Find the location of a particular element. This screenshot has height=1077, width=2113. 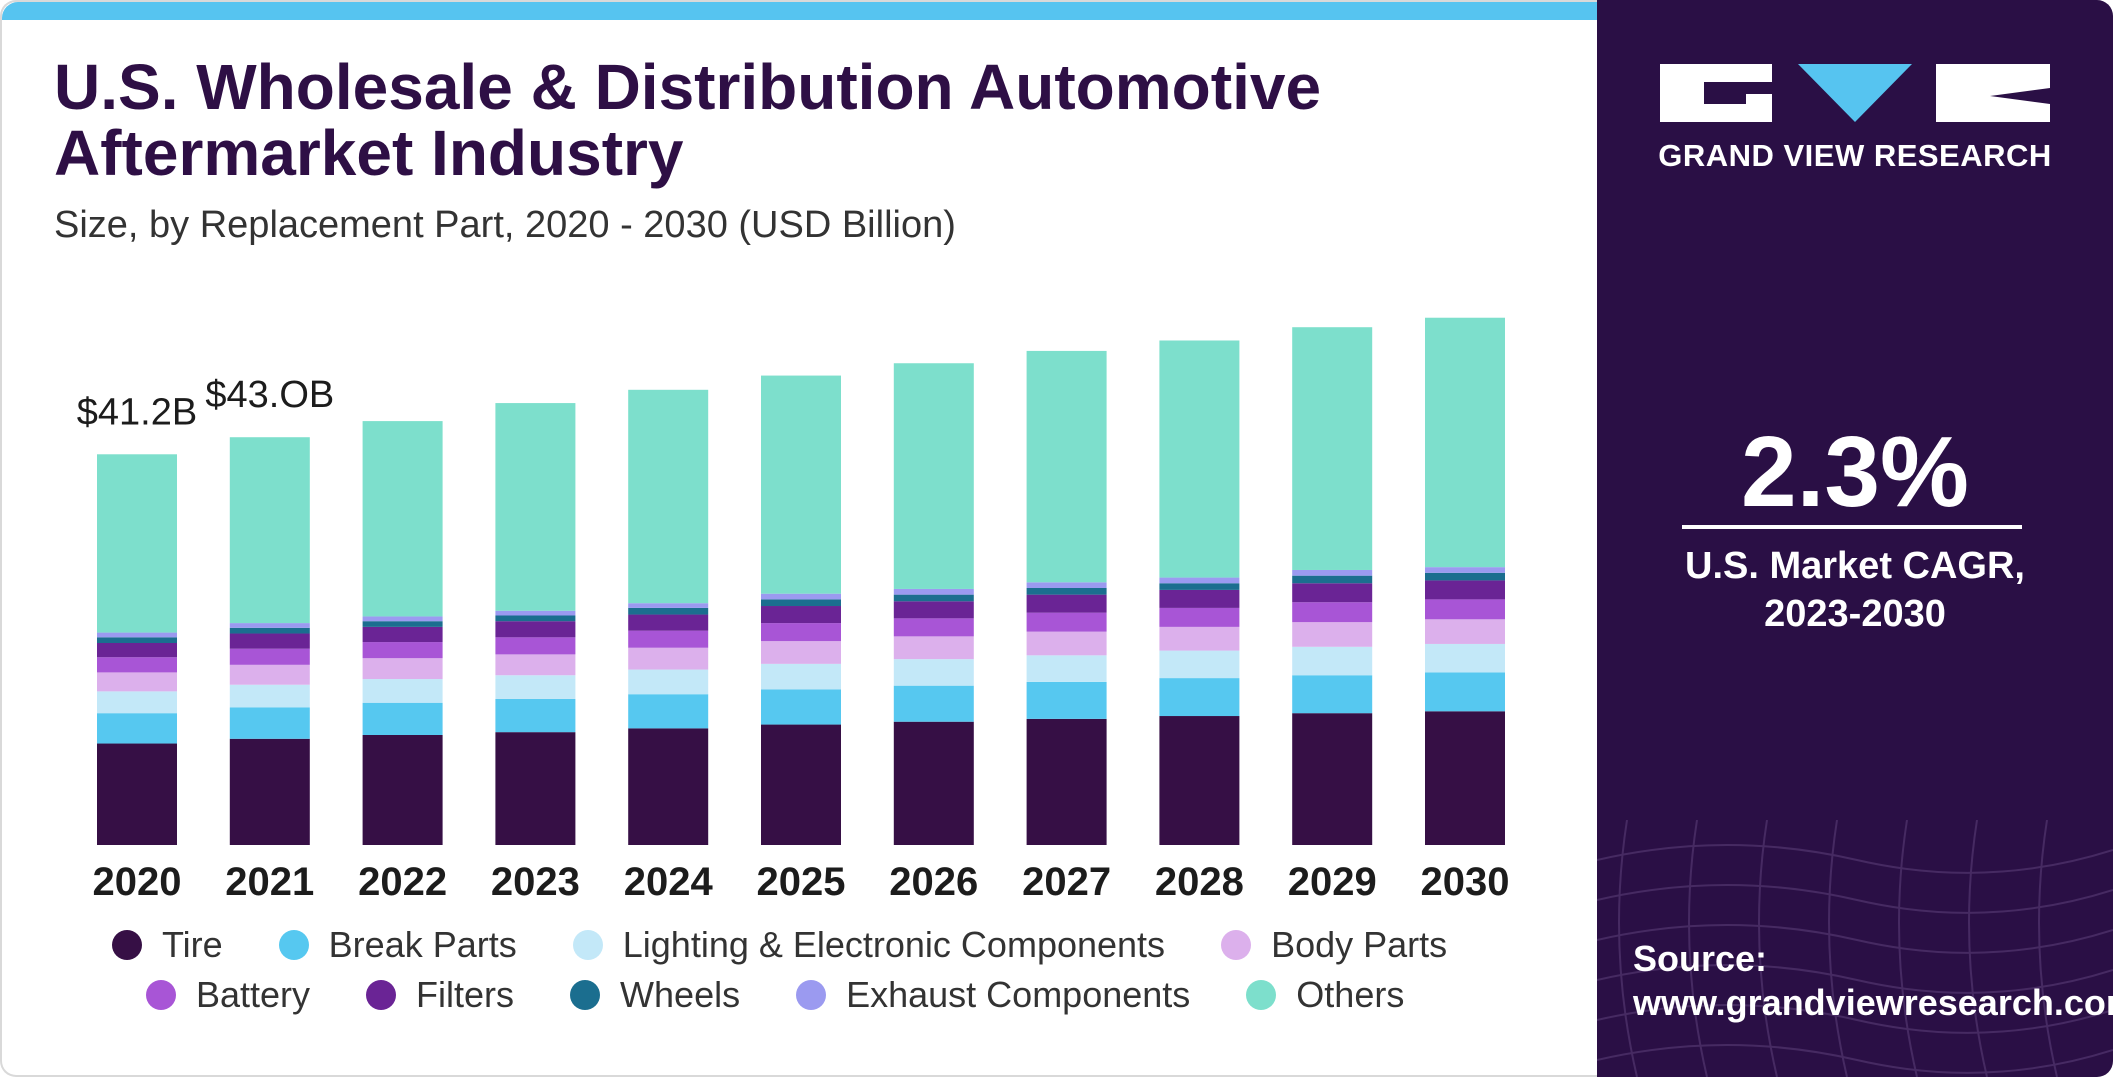

bar-segment-2020-tire is located at coordinates (137, 794).